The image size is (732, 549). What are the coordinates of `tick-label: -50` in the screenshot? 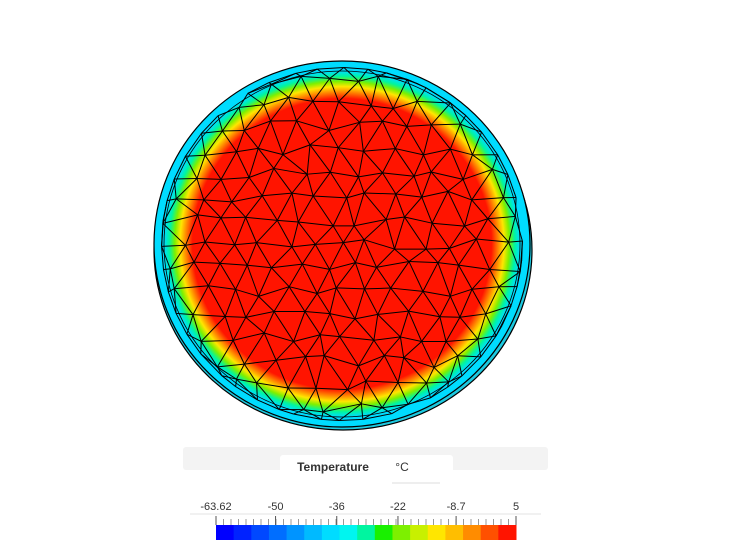 It's located at (276, 507).